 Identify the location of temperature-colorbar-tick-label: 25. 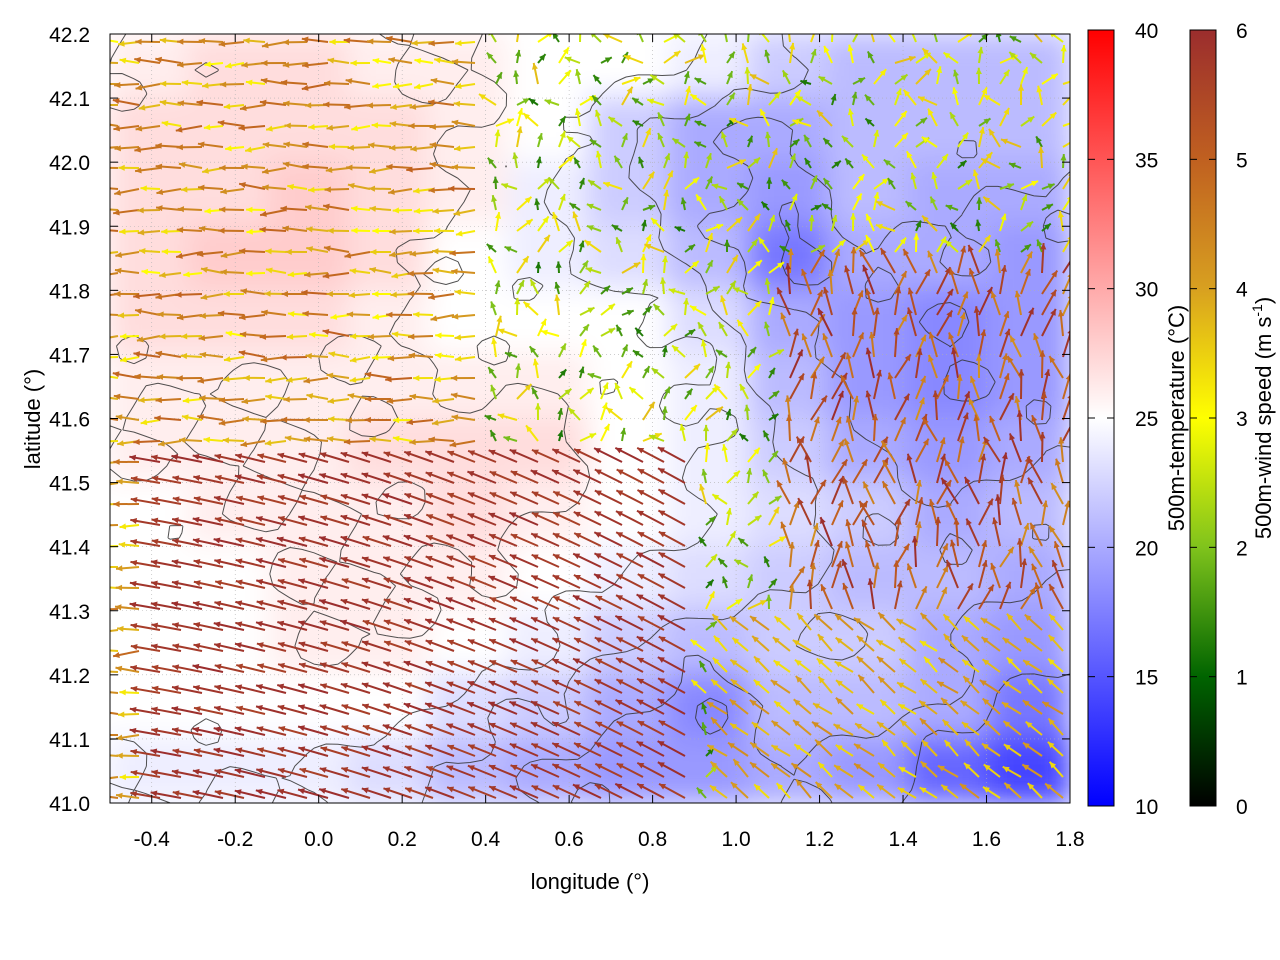
(1146, 419).